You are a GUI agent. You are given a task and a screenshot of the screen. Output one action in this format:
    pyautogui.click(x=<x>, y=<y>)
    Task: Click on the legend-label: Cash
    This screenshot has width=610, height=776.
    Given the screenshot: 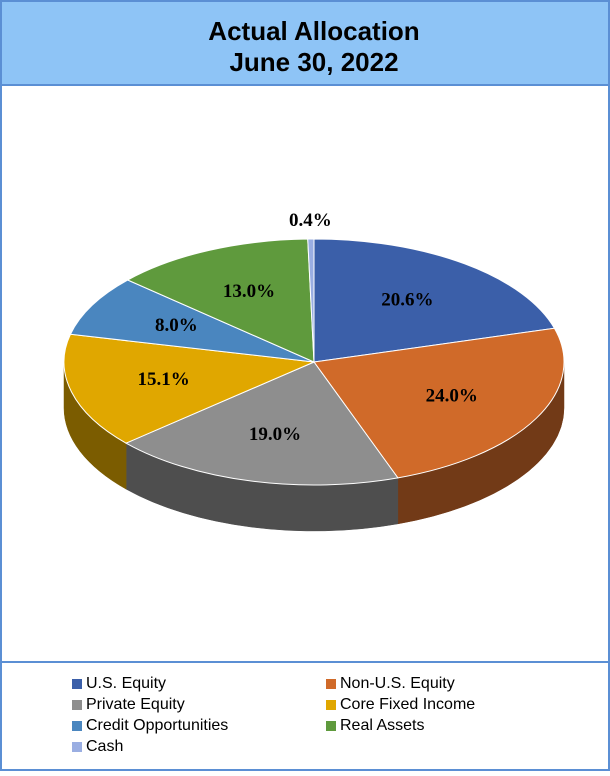 What is the action you would take?
    pyautogui.click(x=104, y=746)
    